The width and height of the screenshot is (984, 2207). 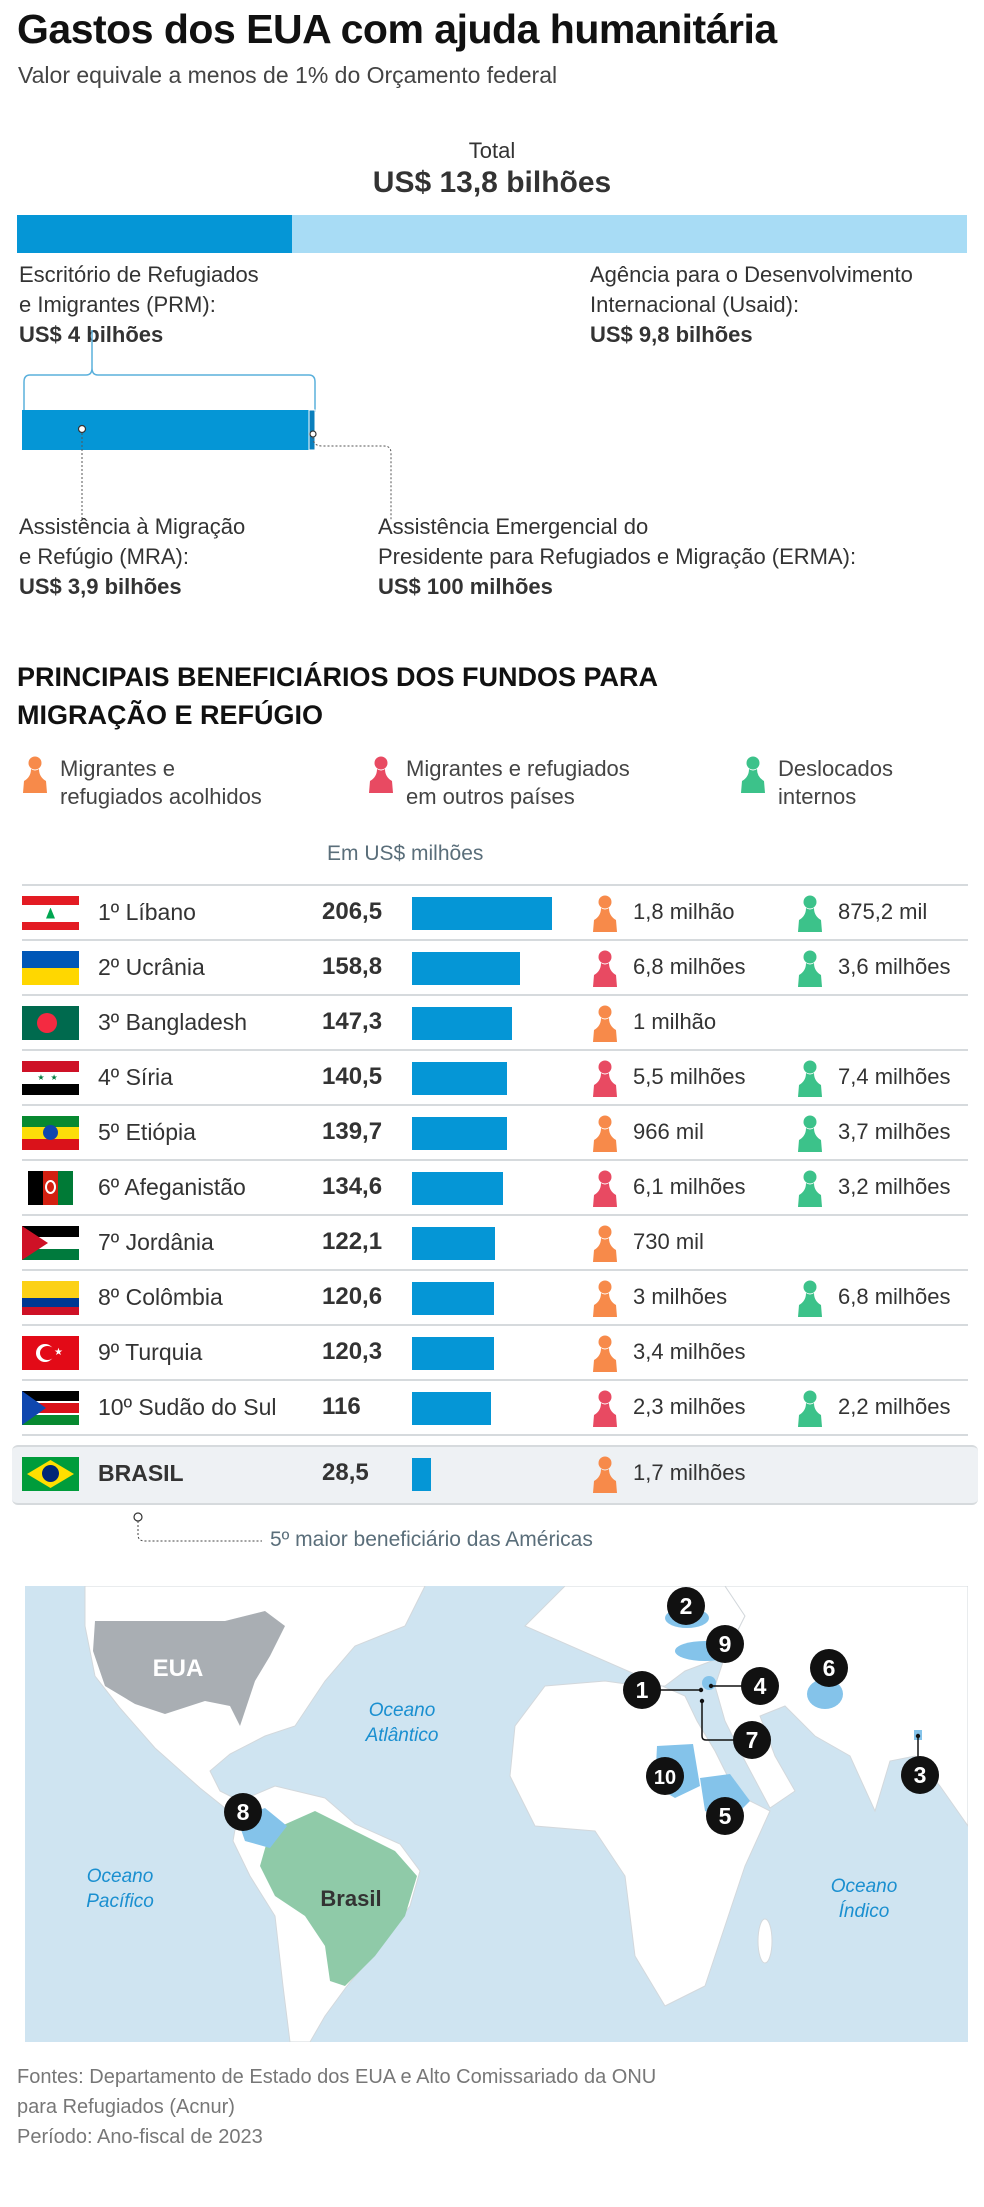 What do you see at coordinates (313, 434) in the screenshot?
I see `erma-marker` at bounding box center [313, 434].